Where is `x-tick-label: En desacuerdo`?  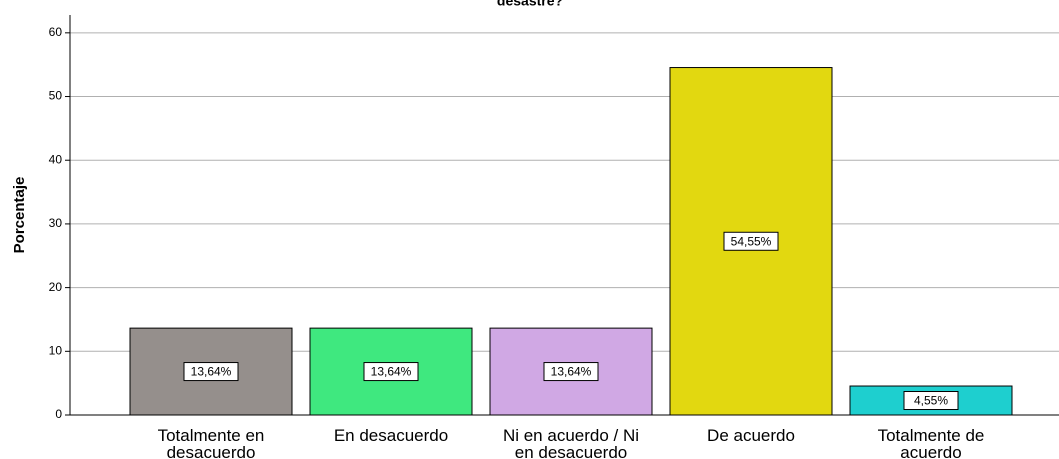
x-tick-label: En desacuerdo is located at coordinates (391, 435).